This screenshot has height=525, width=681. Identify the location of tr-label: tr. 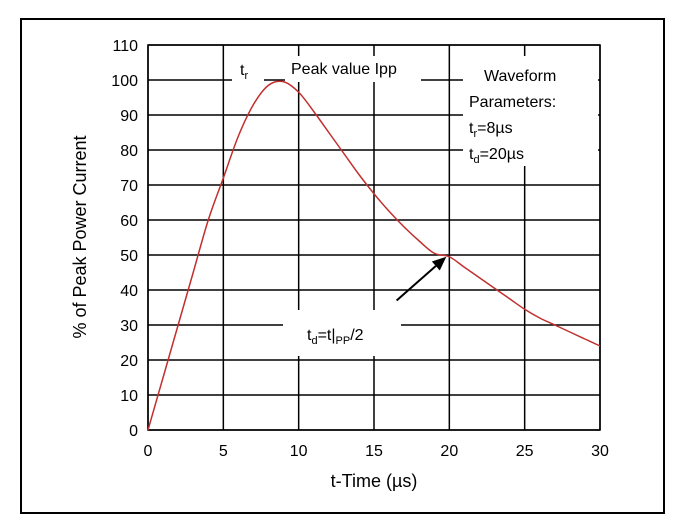
(244, 72).